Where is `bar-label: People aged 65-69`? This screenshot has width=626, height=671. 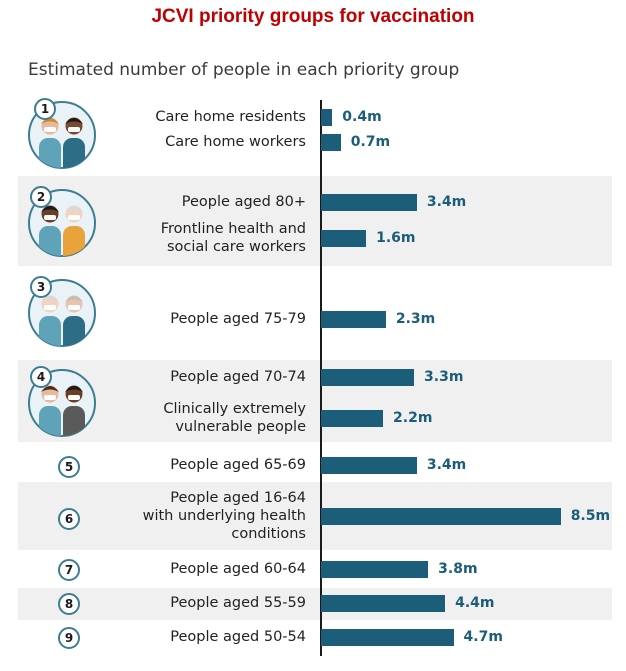 bar-label: People aged 65-69 is located at coordinates (238, 465).